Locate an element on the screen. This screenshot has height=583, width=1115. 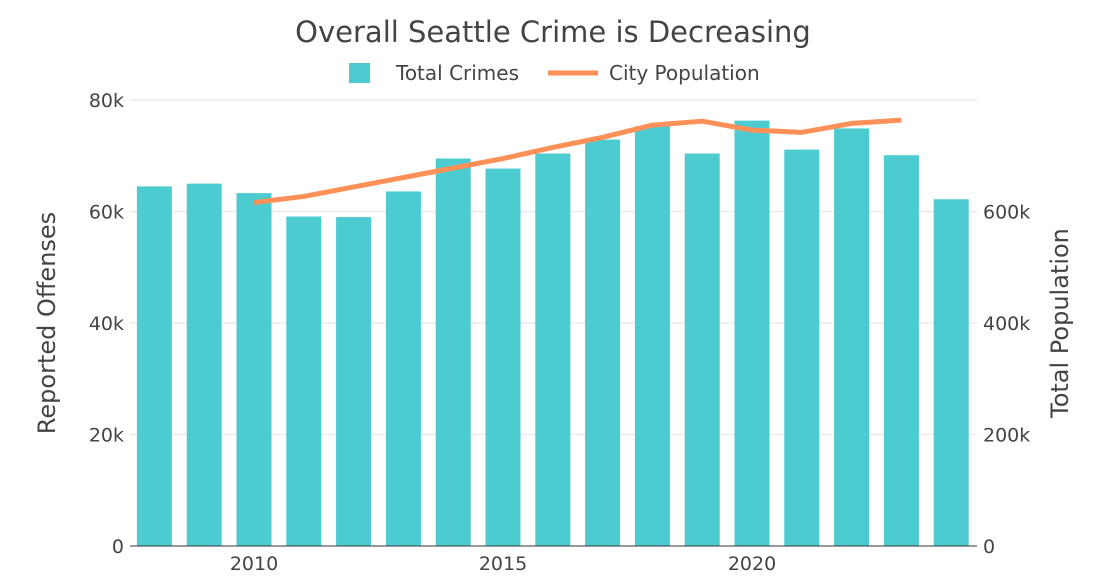
y-tick-label: 0 is located at coordinates (118, 547).